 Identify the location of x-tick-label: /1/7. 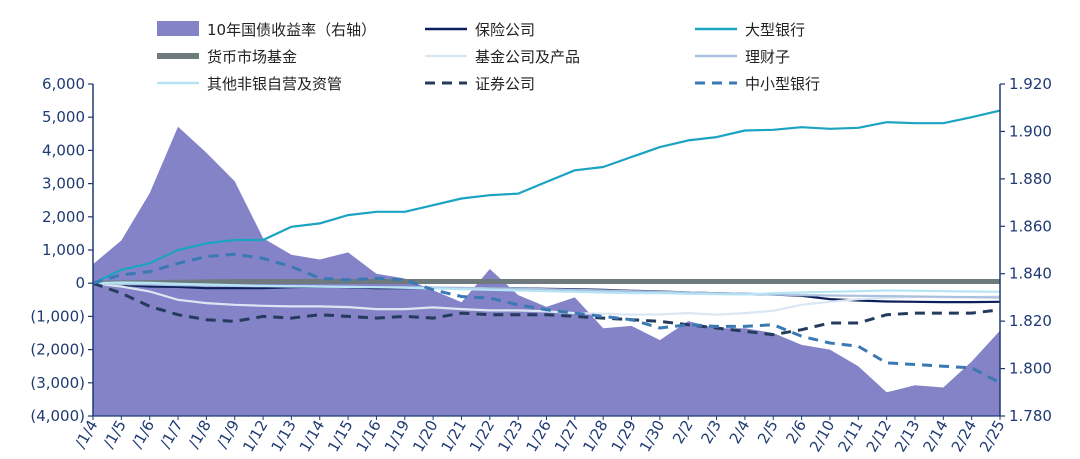
(171, 434).